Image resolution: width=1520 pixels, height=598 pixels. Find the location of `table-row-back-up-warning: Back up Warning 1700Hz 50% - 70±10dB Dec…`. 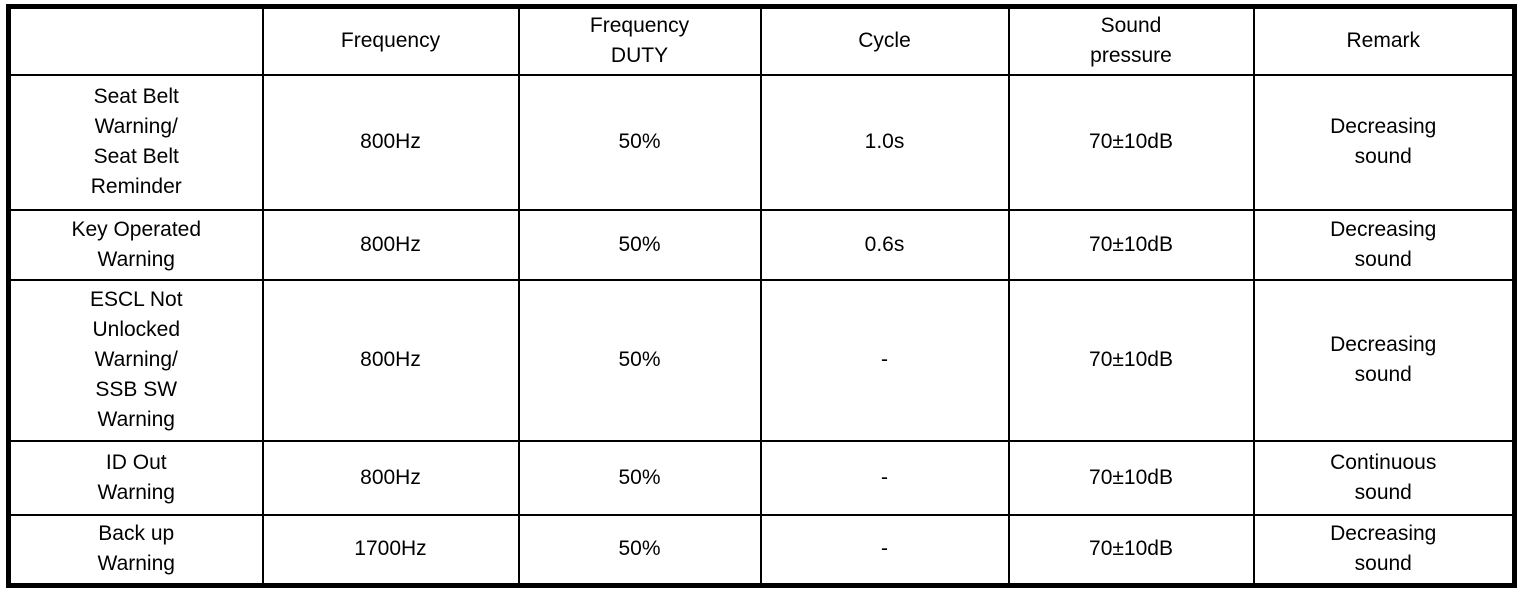

table-row-back-up-warning: Back up Warning 1700Hz 50% - 70±10dB Dec… is located at coordinates (761, 550).